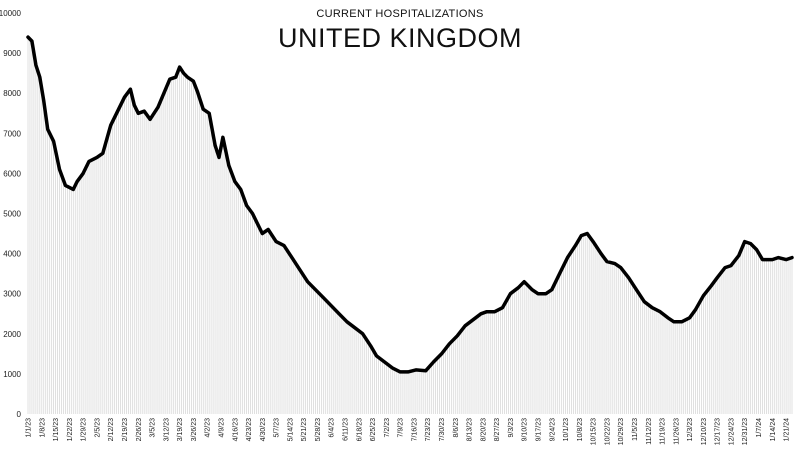 The height and width of the screenshot is (451, 800). What do you see at coordinates (97, 428) in the screenshot?
I see `x-tick-label: 2/5/23` at bounding box center [97, 428].